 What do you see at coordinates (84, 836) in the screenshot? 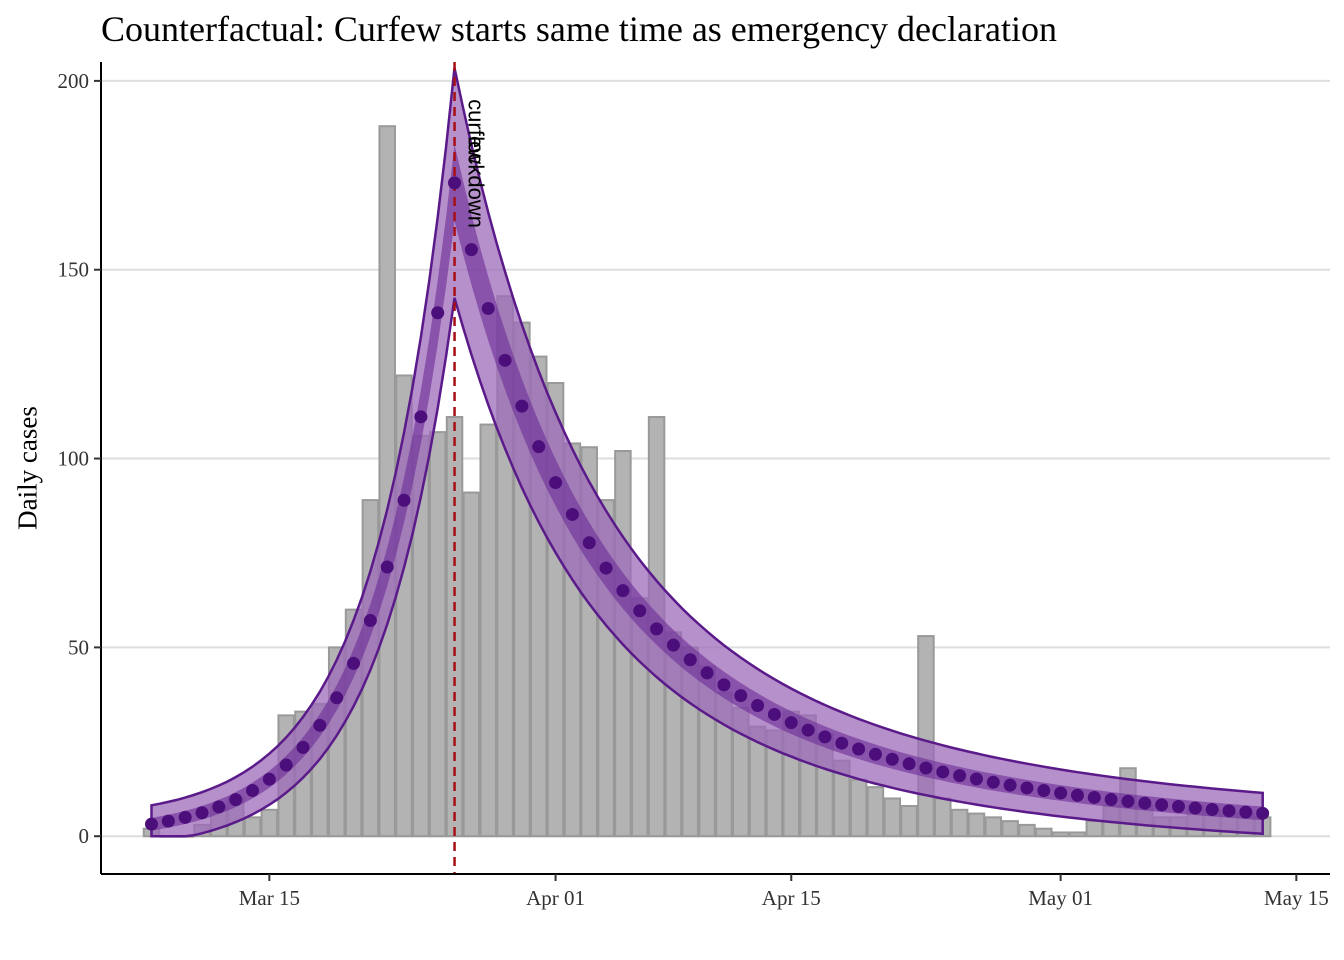
I see `y-tick-label: 0` at bounding box center [84, 836].